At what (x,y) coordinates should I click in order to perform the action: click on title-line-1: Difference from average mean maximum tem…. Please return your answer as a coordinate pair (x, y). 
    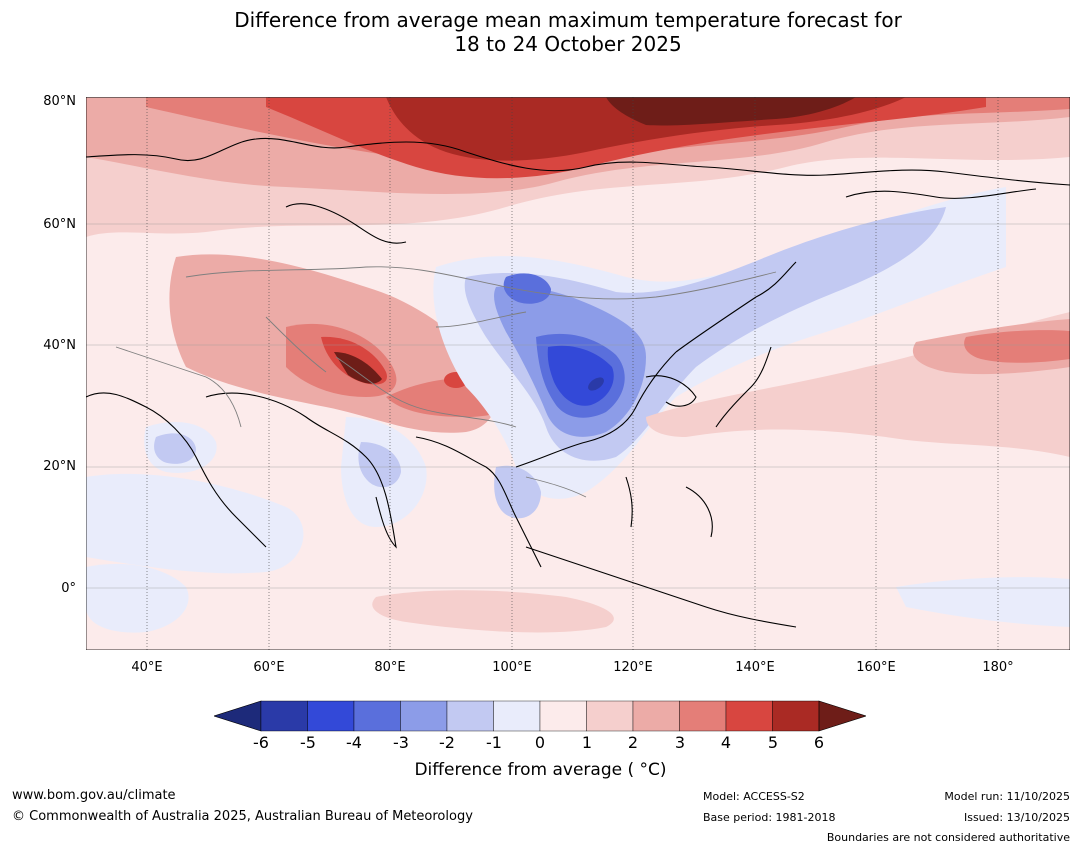
    Looking at the image, I should click on (568, 20).